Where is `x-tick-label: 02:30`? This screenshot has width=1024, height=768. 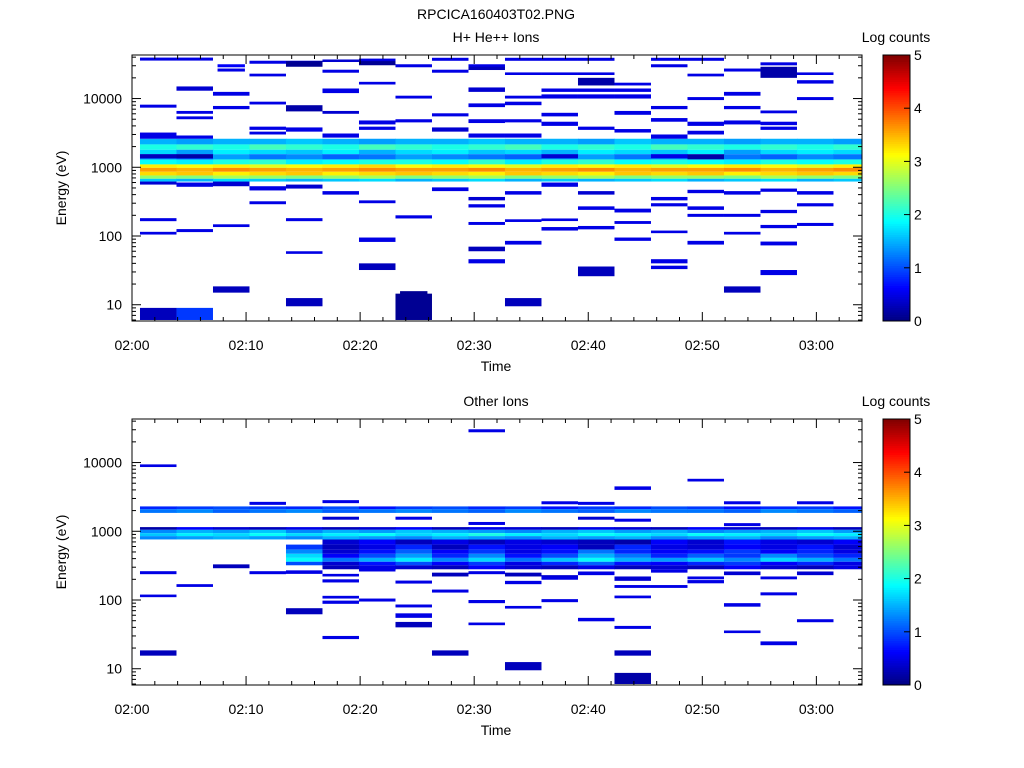 x-tick-label: 02:30 is located at coordinates (474, 345).